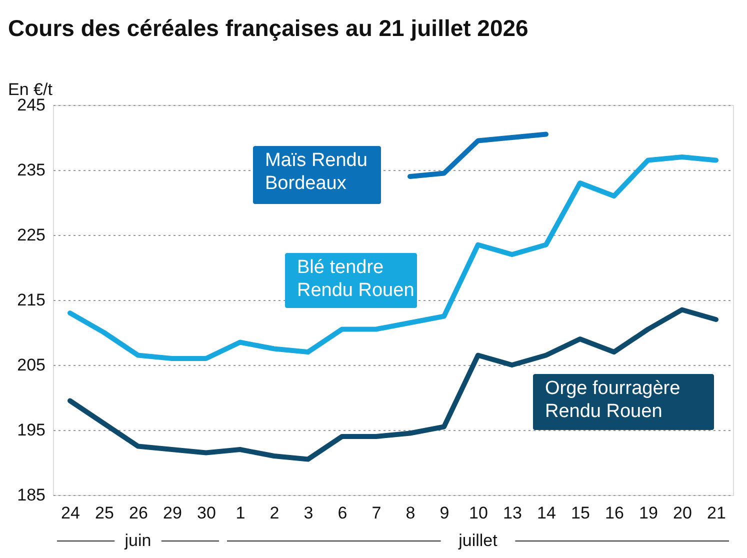  I want to click on x-tick-label: 21, so click(716, 513).